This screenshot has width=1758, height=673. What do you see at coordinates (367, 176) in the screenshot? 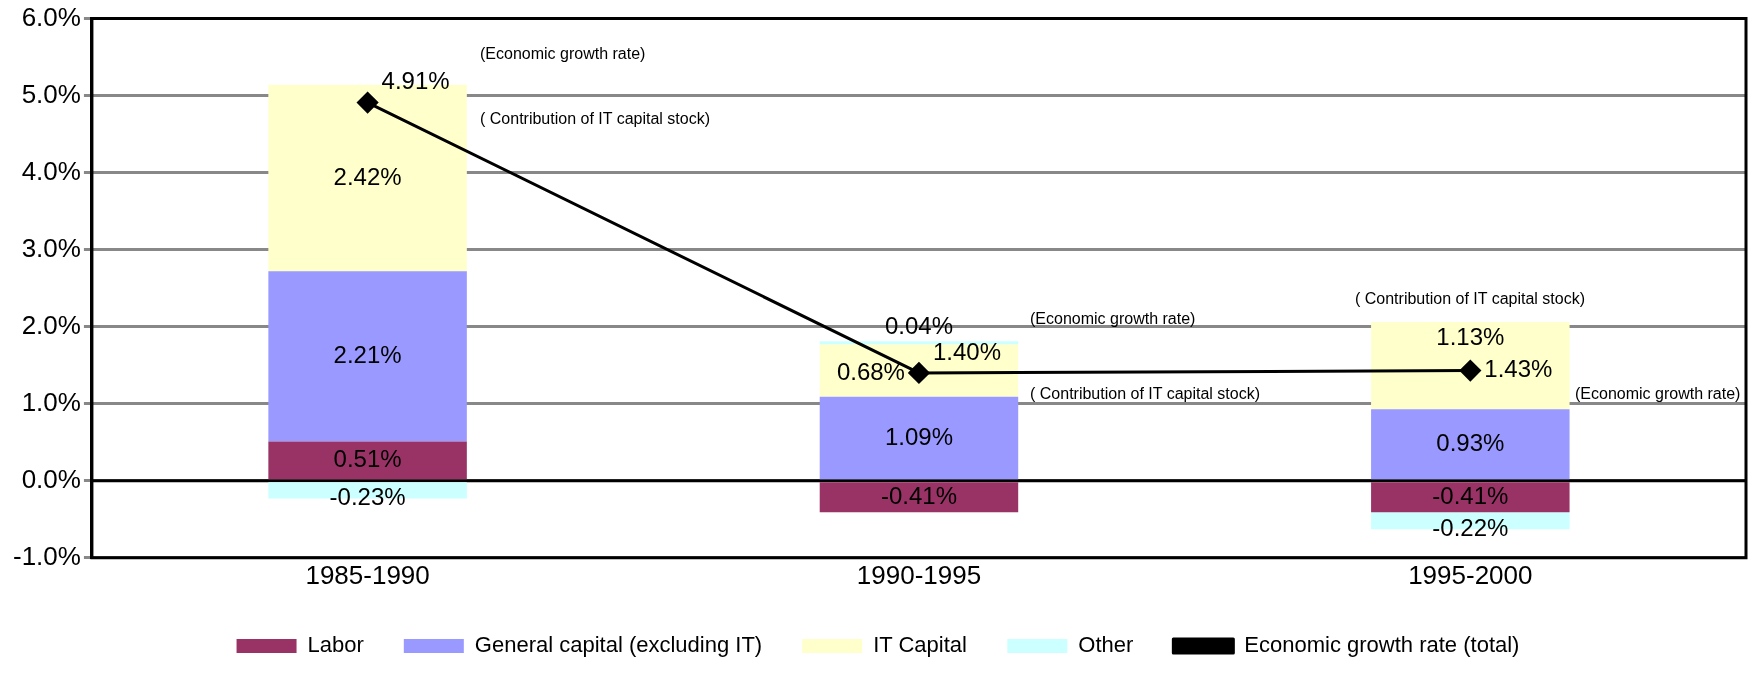
I see `data-label: 2.42%` at bounding box center [367, 176].